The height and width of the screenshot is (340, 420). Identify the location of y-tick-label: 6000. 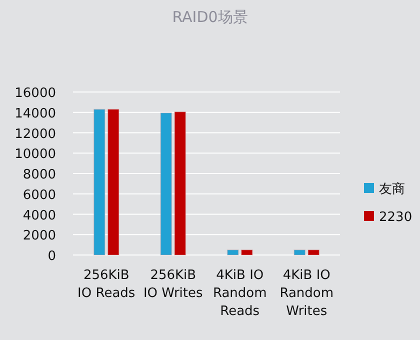
(39, 195).